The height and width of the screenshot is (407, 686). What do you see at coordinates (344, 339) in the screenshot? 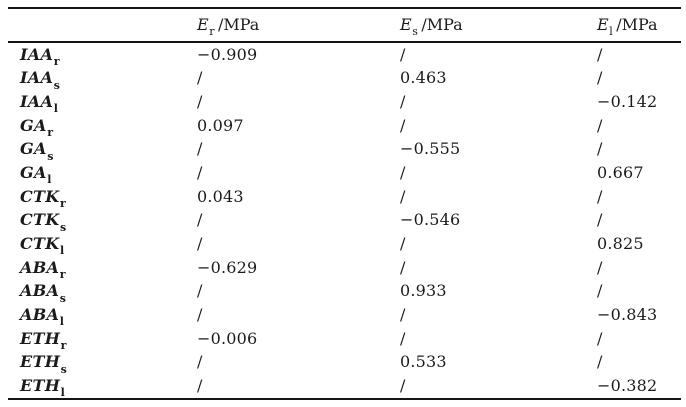
I see `table-row-eth-r: ETHr −0.006 / /` at bounding box center [344, 339].